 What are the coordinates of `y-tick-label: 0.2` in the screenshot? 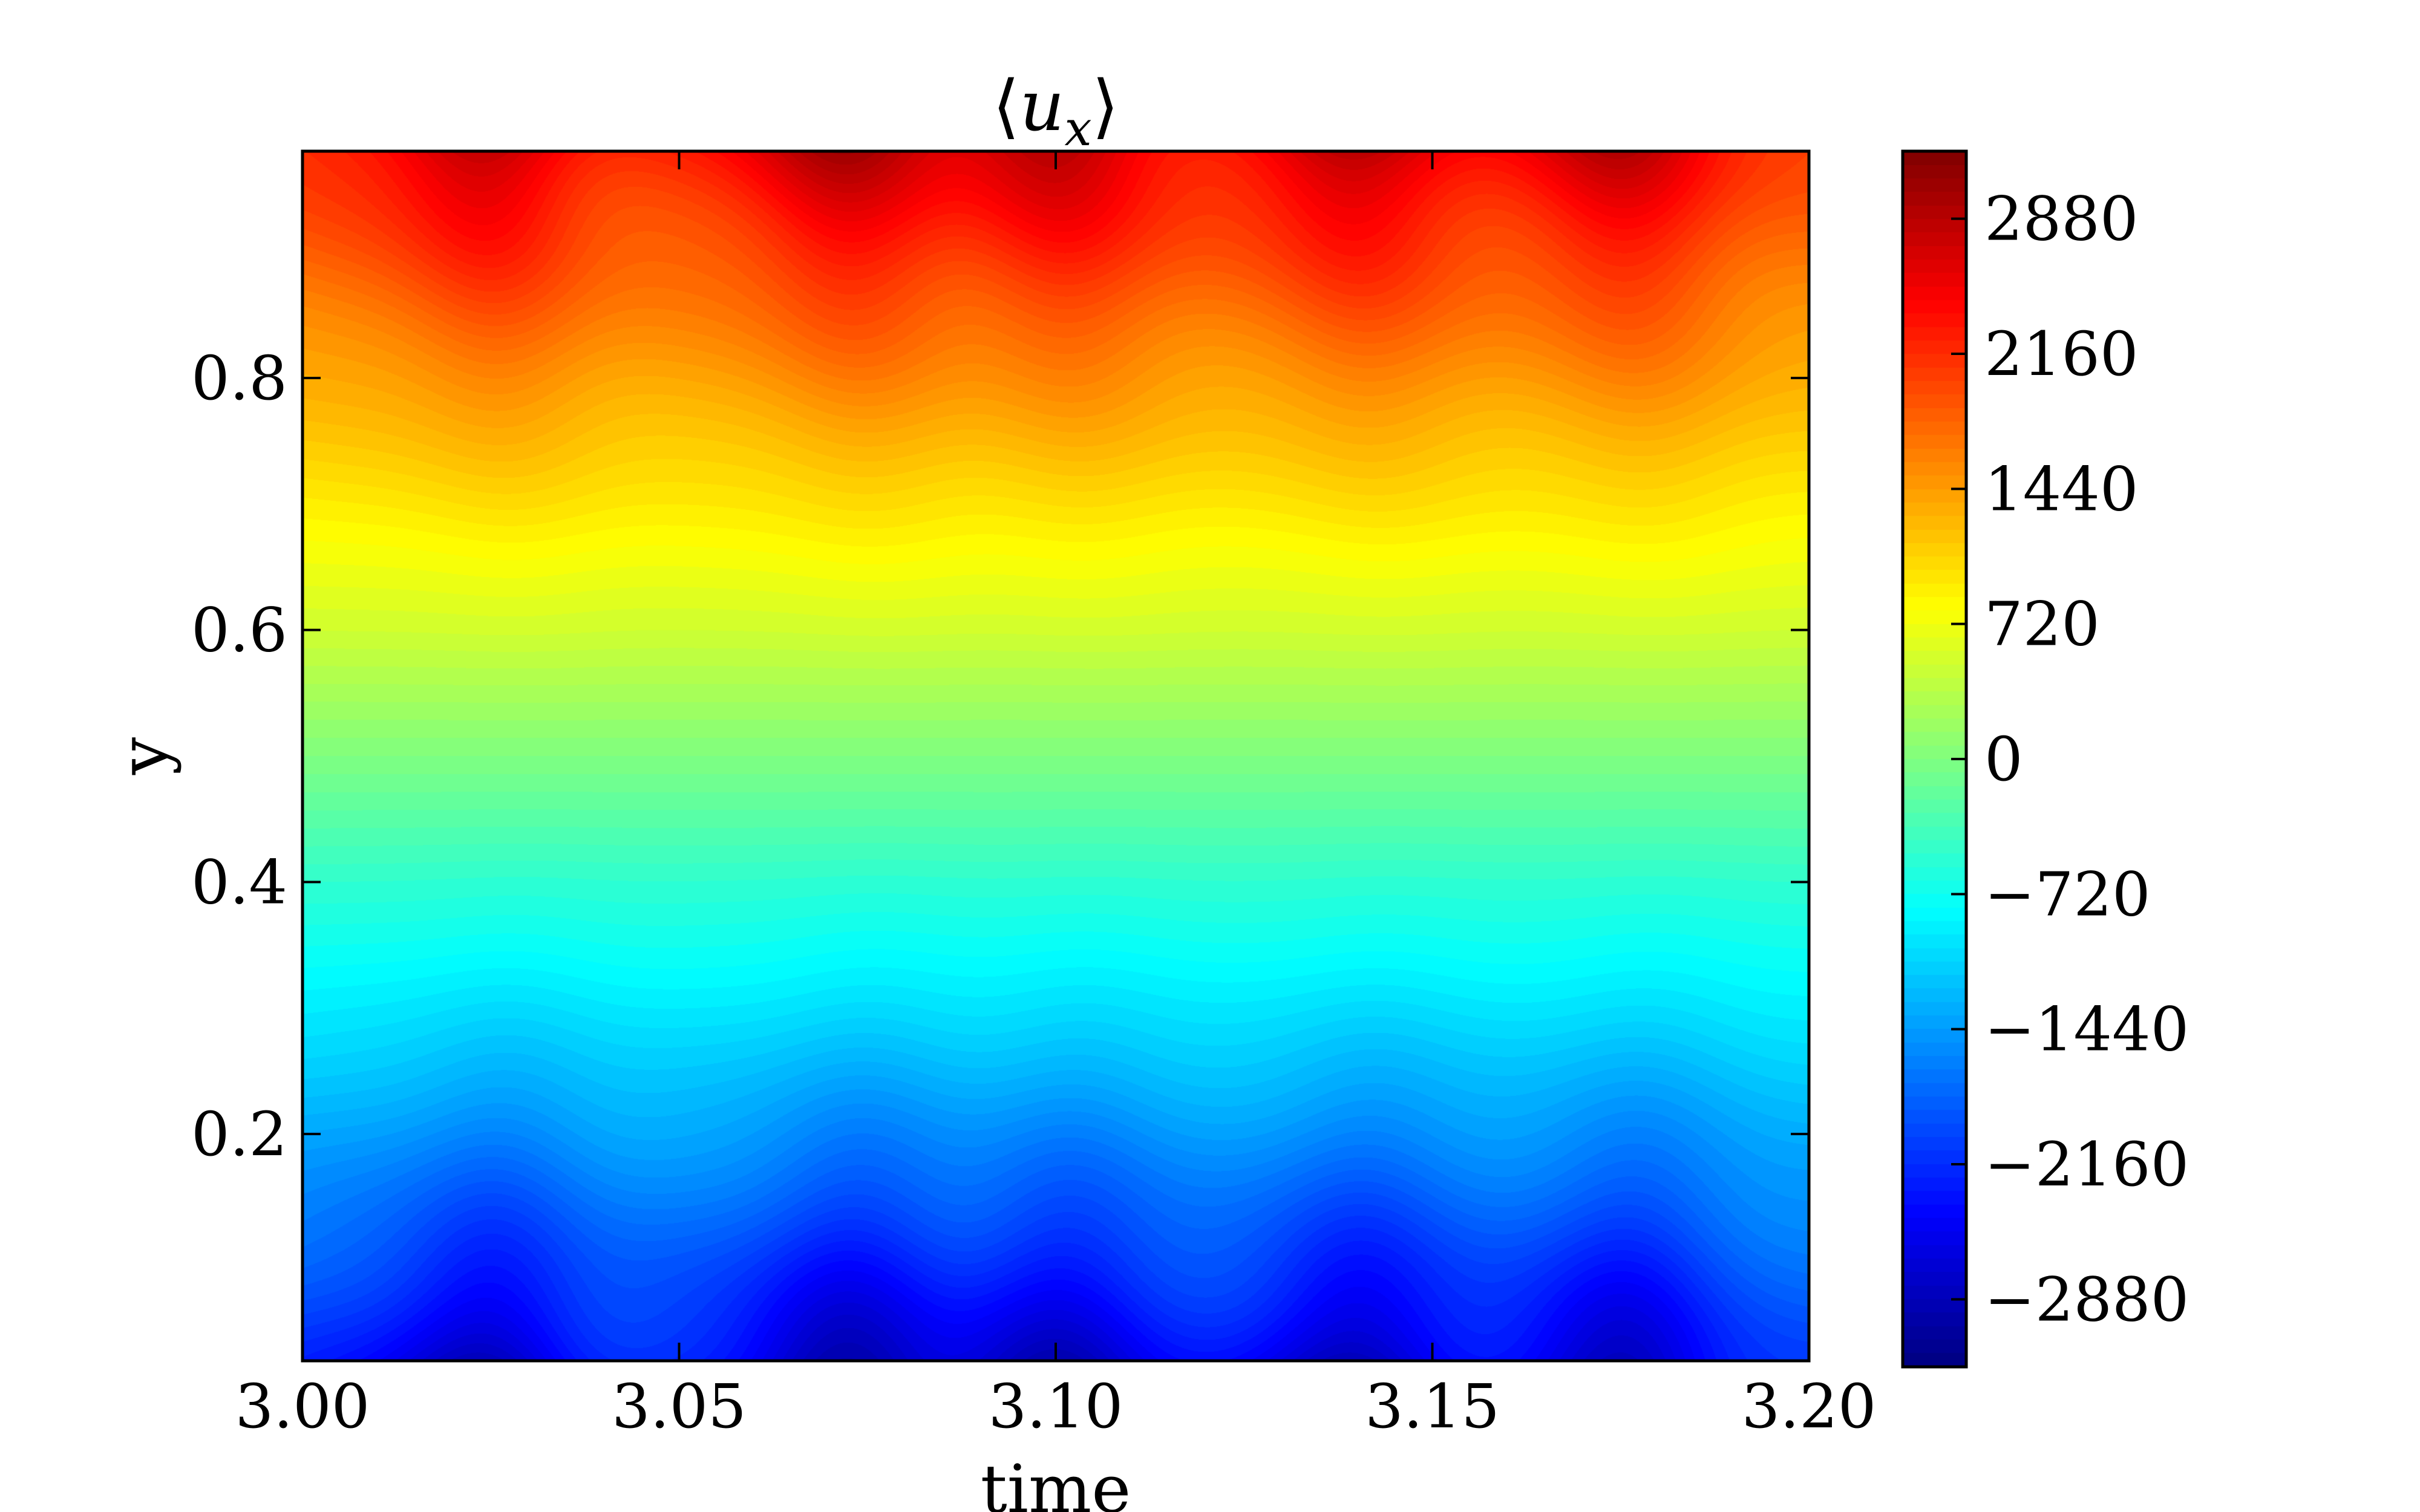 It's located at (239, 1134).